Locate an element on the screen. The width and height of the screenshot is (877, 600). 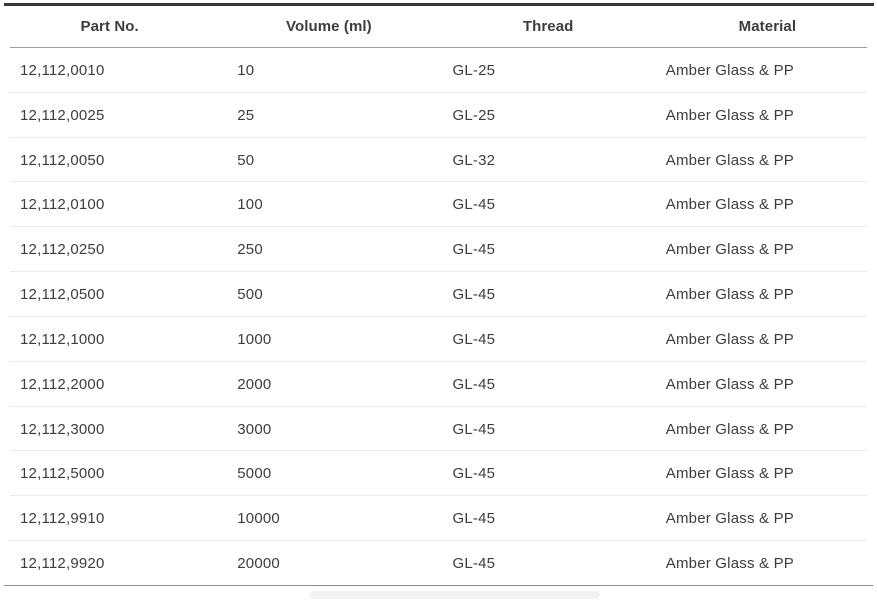
table-cell: 12,112,0050 is located at coordinates (62, 160).